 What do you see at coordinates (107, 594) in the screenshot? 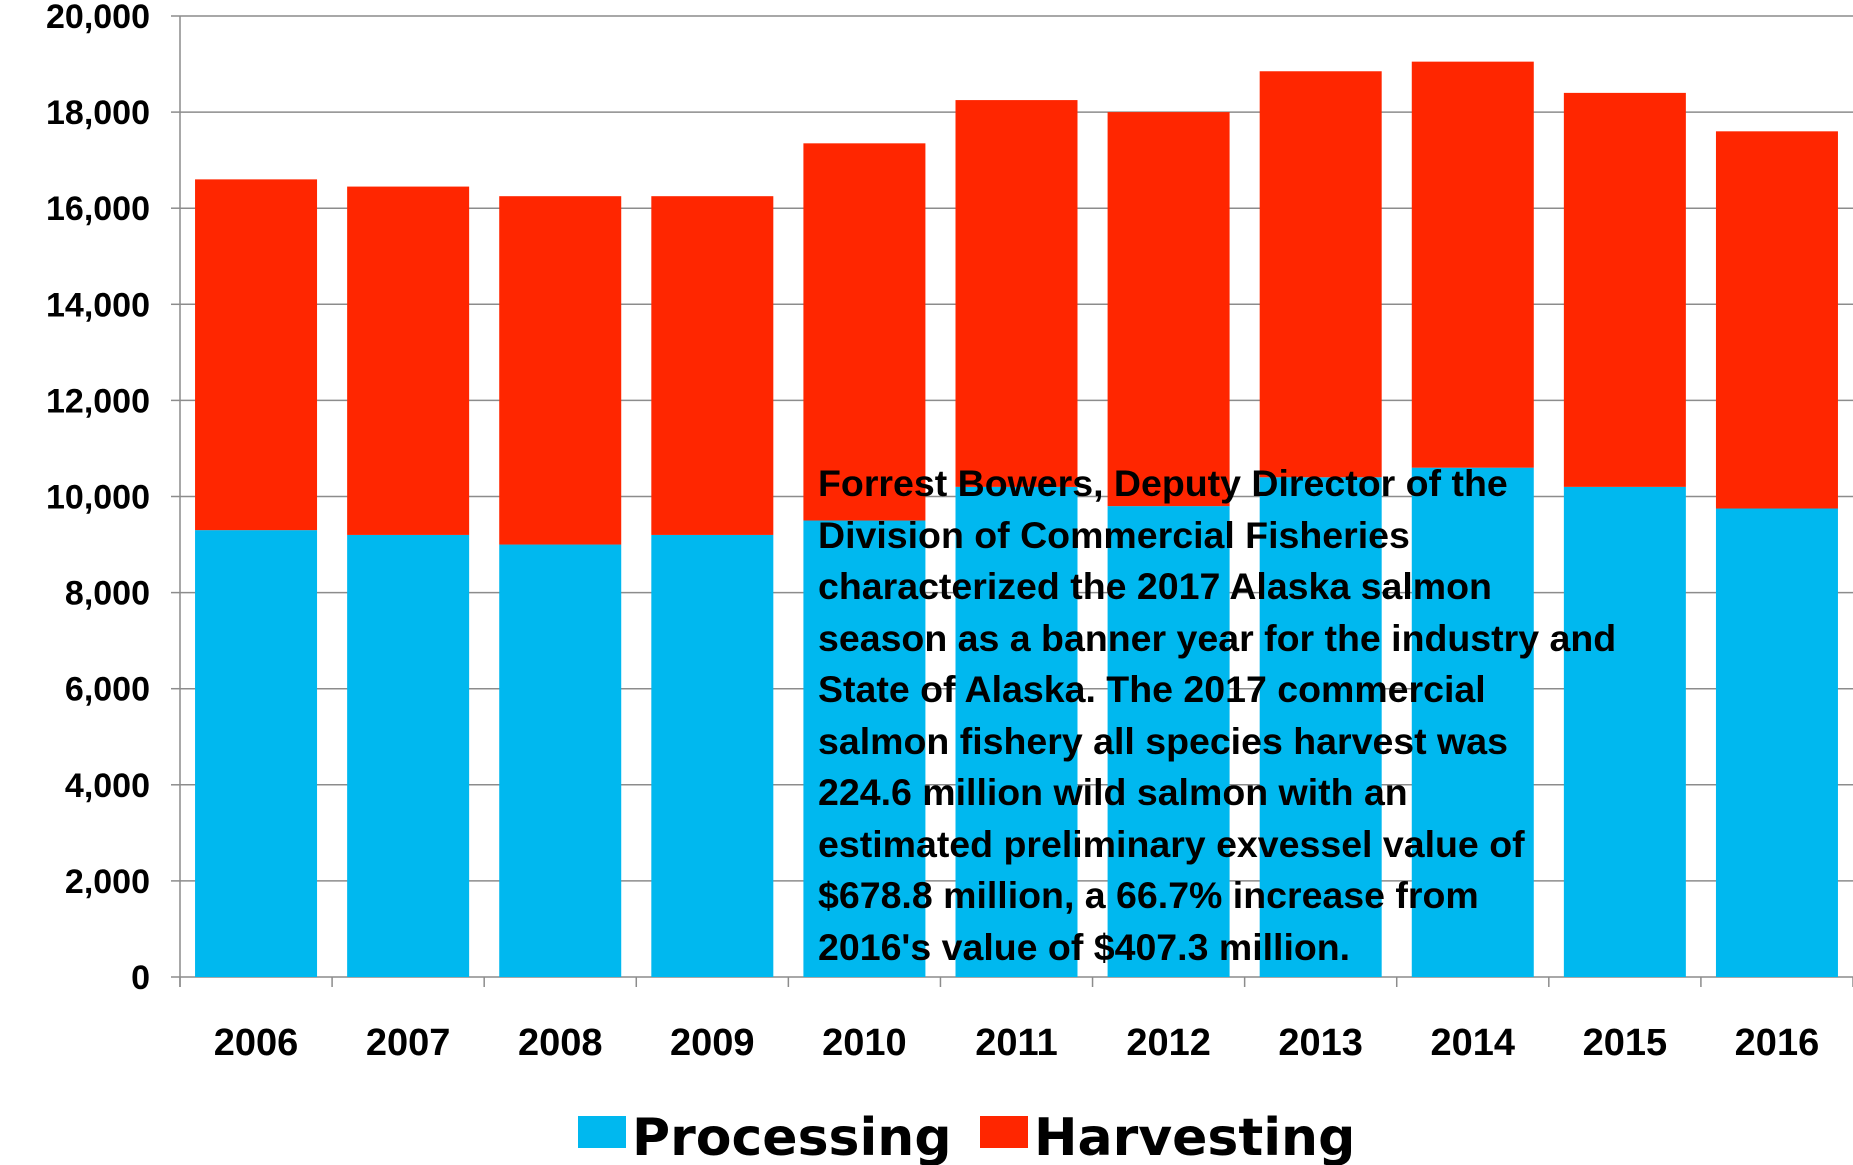
I see `y-tick-label: 8,000` at bounding box center [107, 594].